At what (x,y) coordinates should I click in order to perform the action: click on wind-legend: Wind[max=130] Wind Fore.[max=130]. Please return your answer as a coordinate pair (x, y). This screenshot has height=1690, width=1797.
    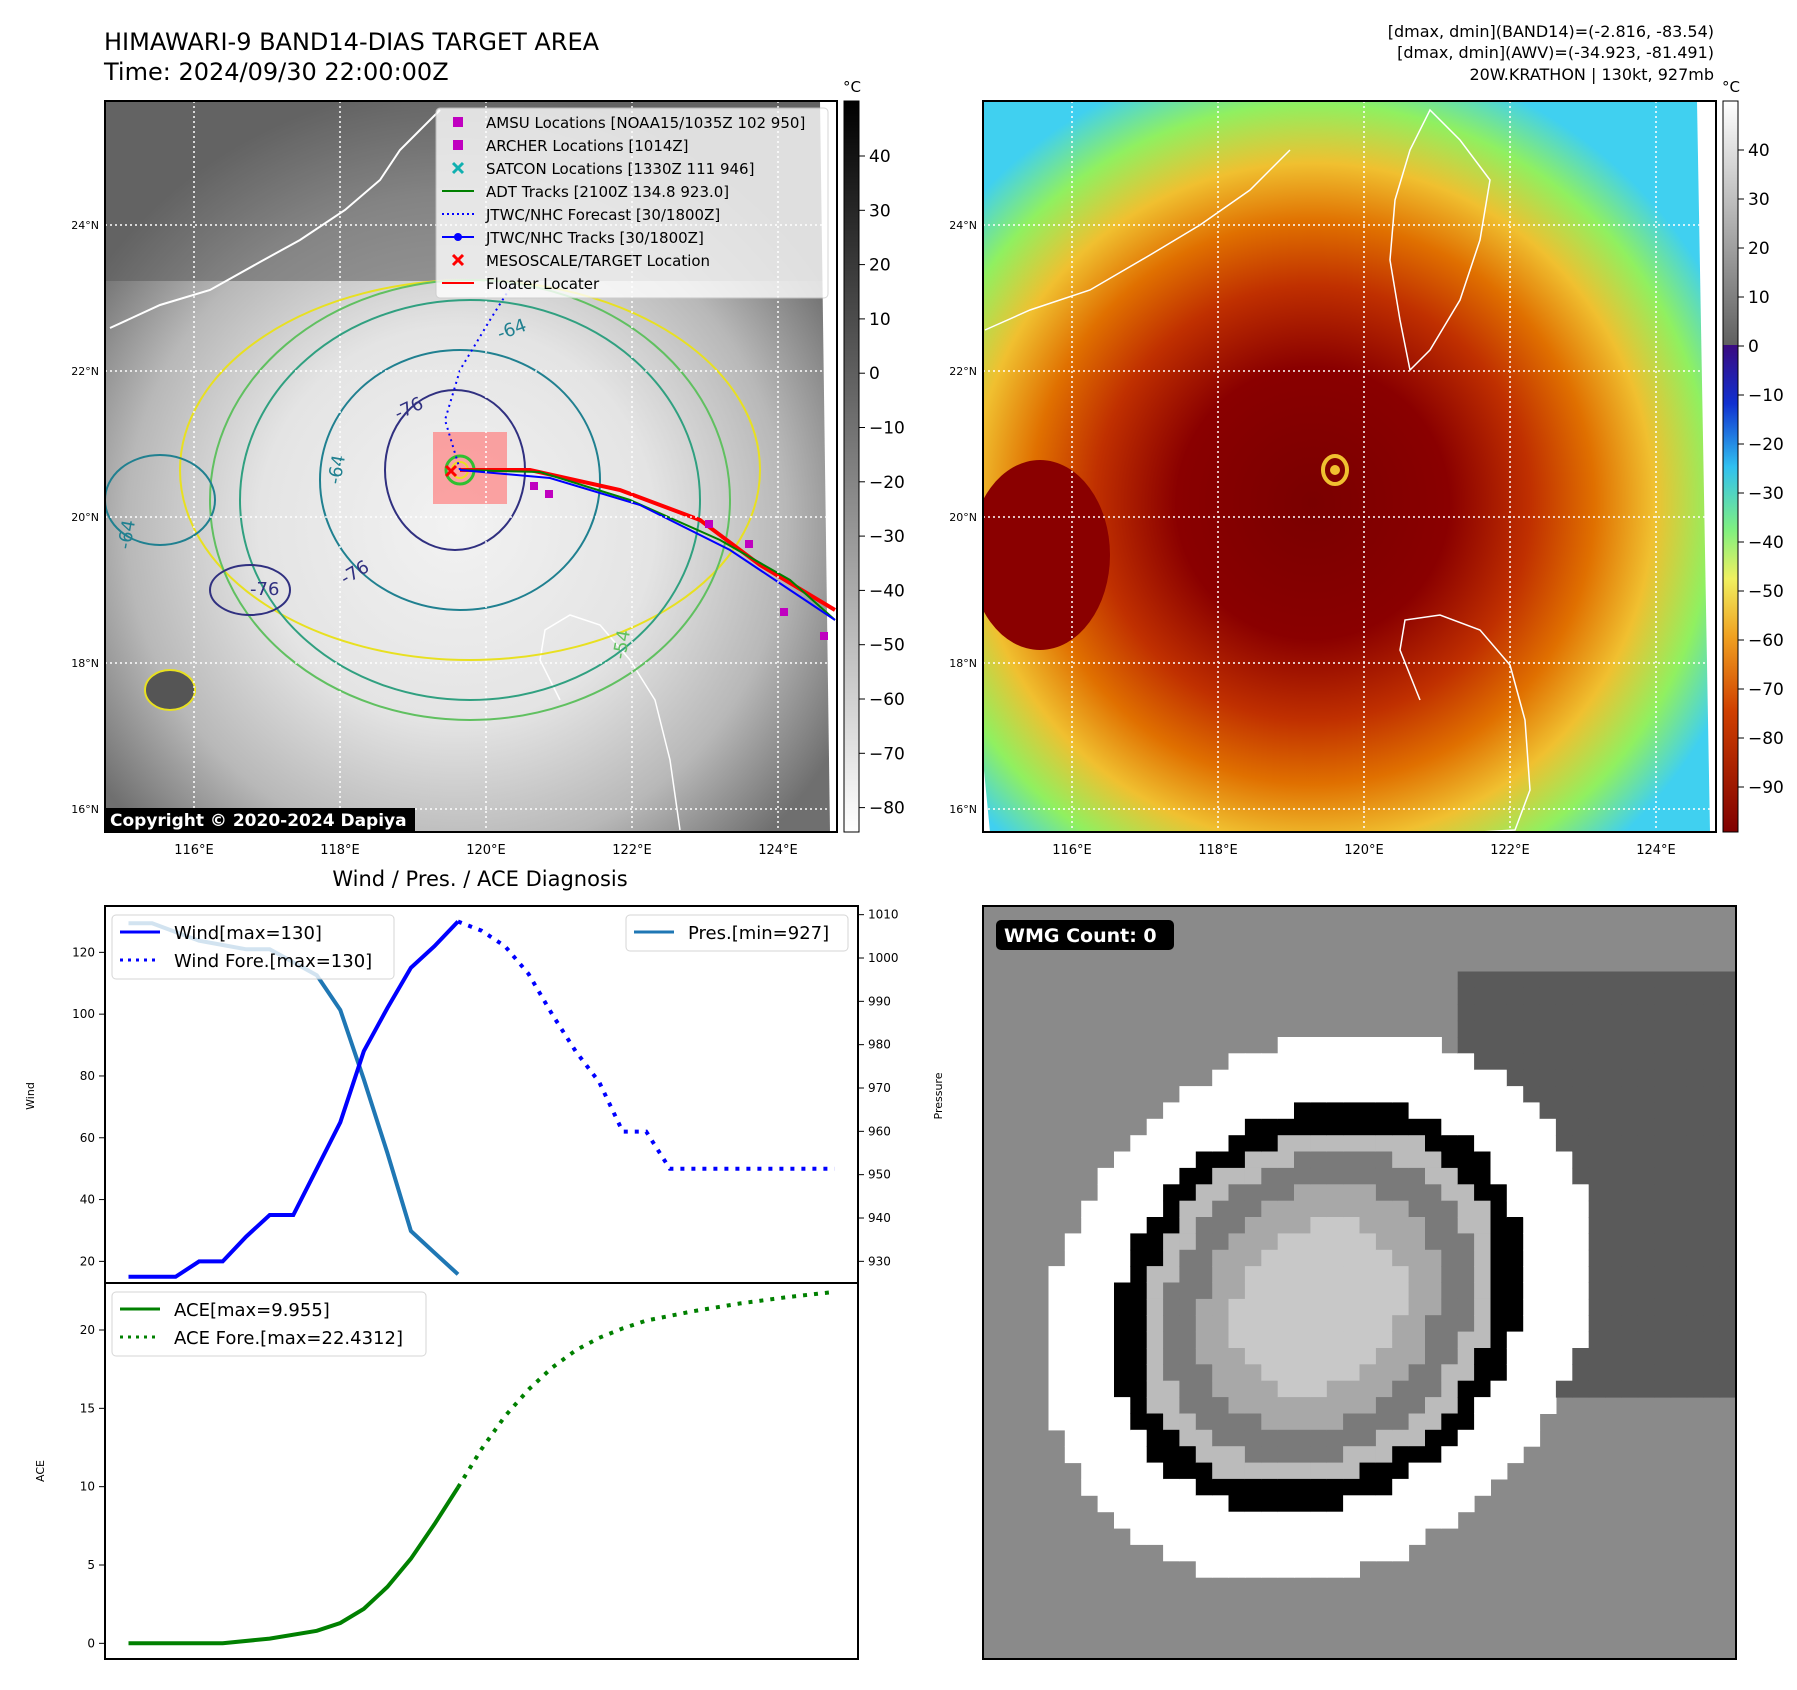
    Looking at the image, I should click on (253, 947).